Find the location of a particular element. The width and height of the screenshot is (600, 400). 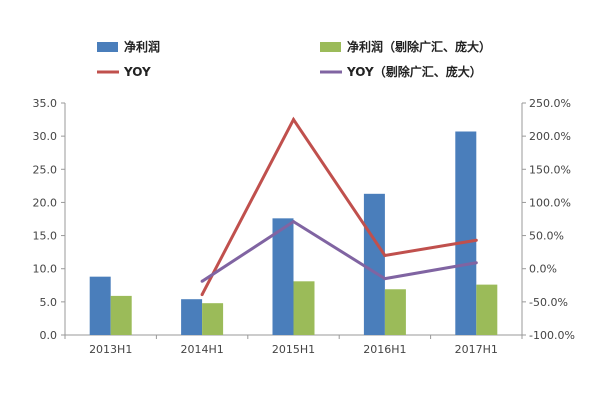

legend-item: 净利润（剔除广汇、庞大） is located at coordinates (405, 46).